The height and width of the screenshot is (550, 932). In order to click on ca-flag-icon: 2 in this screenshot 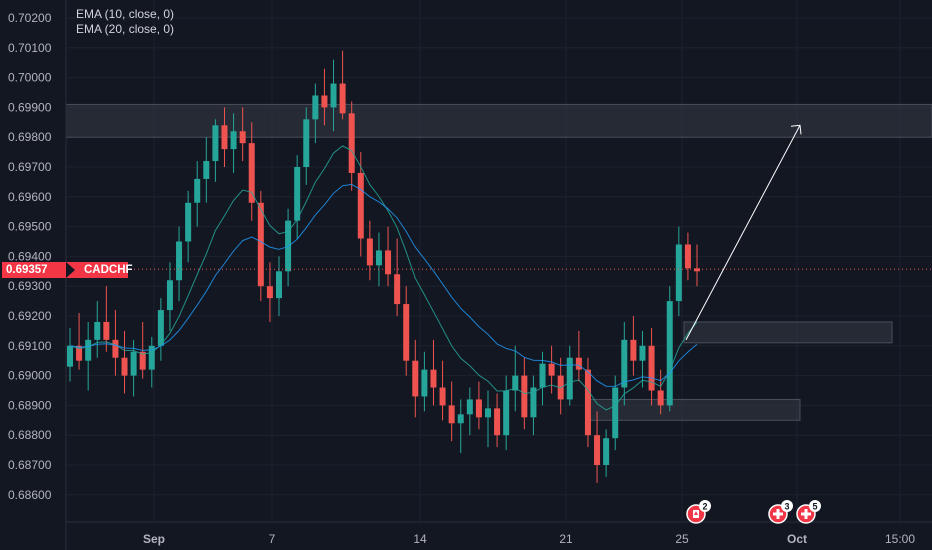, I will do `click(698, 512)`.